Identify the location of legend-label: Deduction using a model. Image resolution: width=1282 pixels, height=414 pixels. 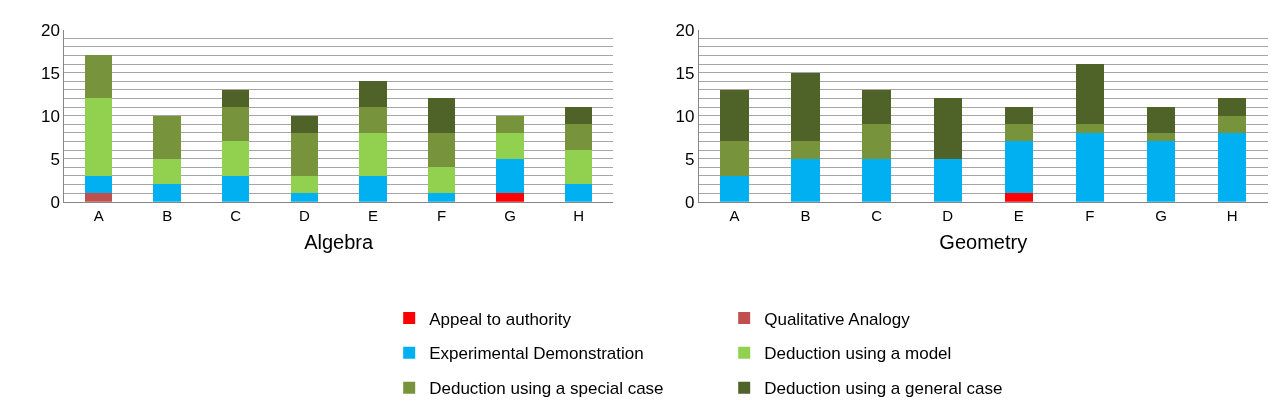
(858, 354).